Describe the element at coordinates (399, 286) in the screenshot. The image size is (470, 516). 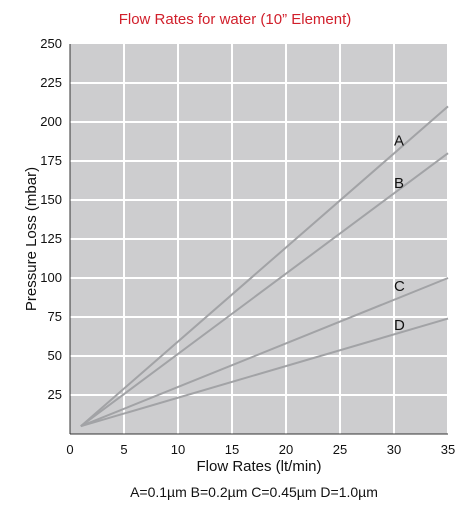
I see `series-label-c: C` at that location.